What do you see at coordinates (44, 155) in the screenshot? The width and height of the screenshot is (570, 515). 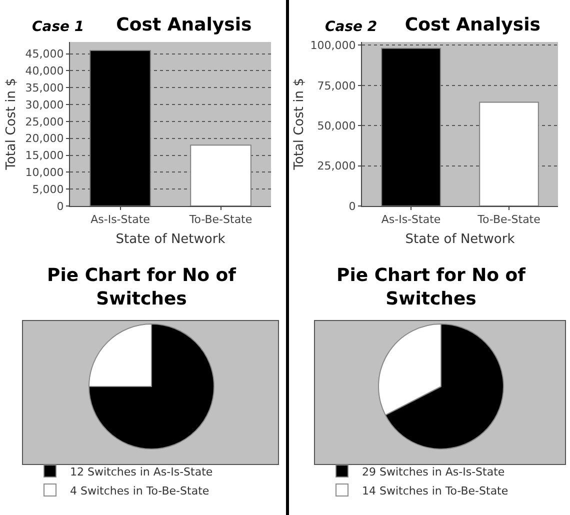 I see `y-tick-label: 15,000` at bounding box center [44, 155].